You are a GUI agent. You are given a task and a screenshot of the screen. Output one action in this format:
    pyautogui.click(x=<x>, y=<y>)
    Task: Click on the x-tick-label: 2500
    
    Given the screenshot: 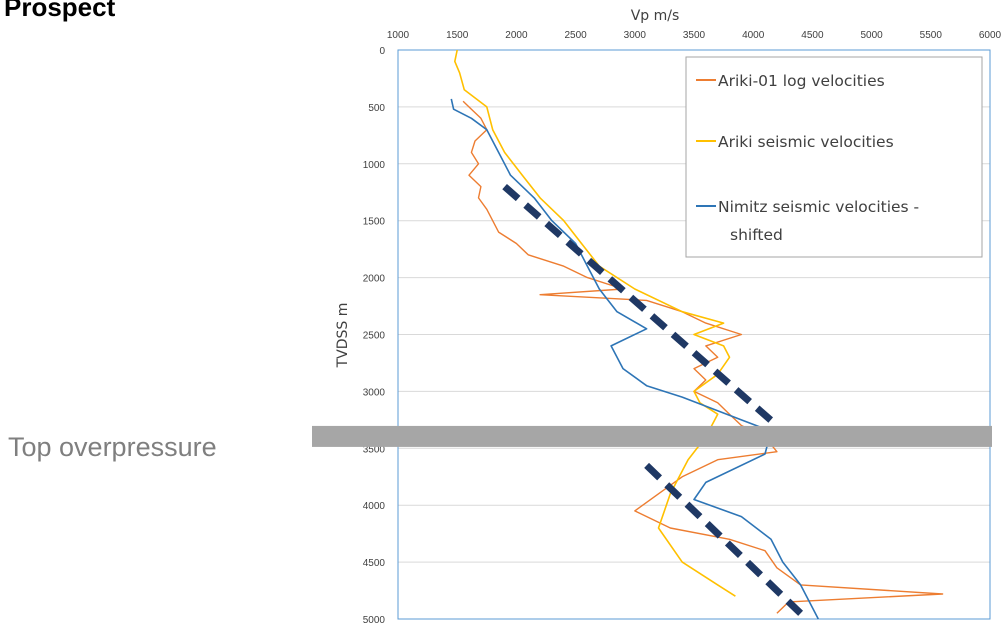 What is the action you would take?
    pyautogui.click(x=575, y=35)
    